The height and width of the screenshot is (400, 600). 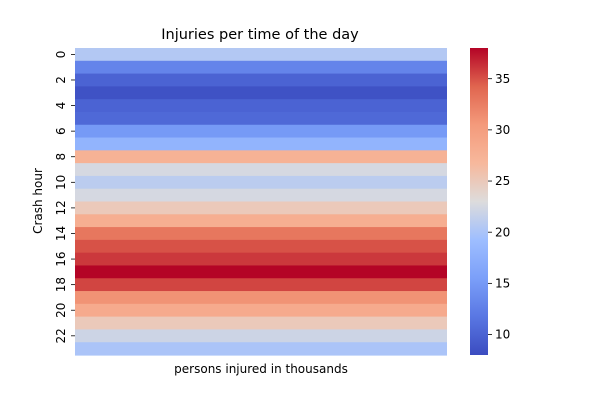 I want to click on y-tick-label: 2, so click(x=61, y=80).